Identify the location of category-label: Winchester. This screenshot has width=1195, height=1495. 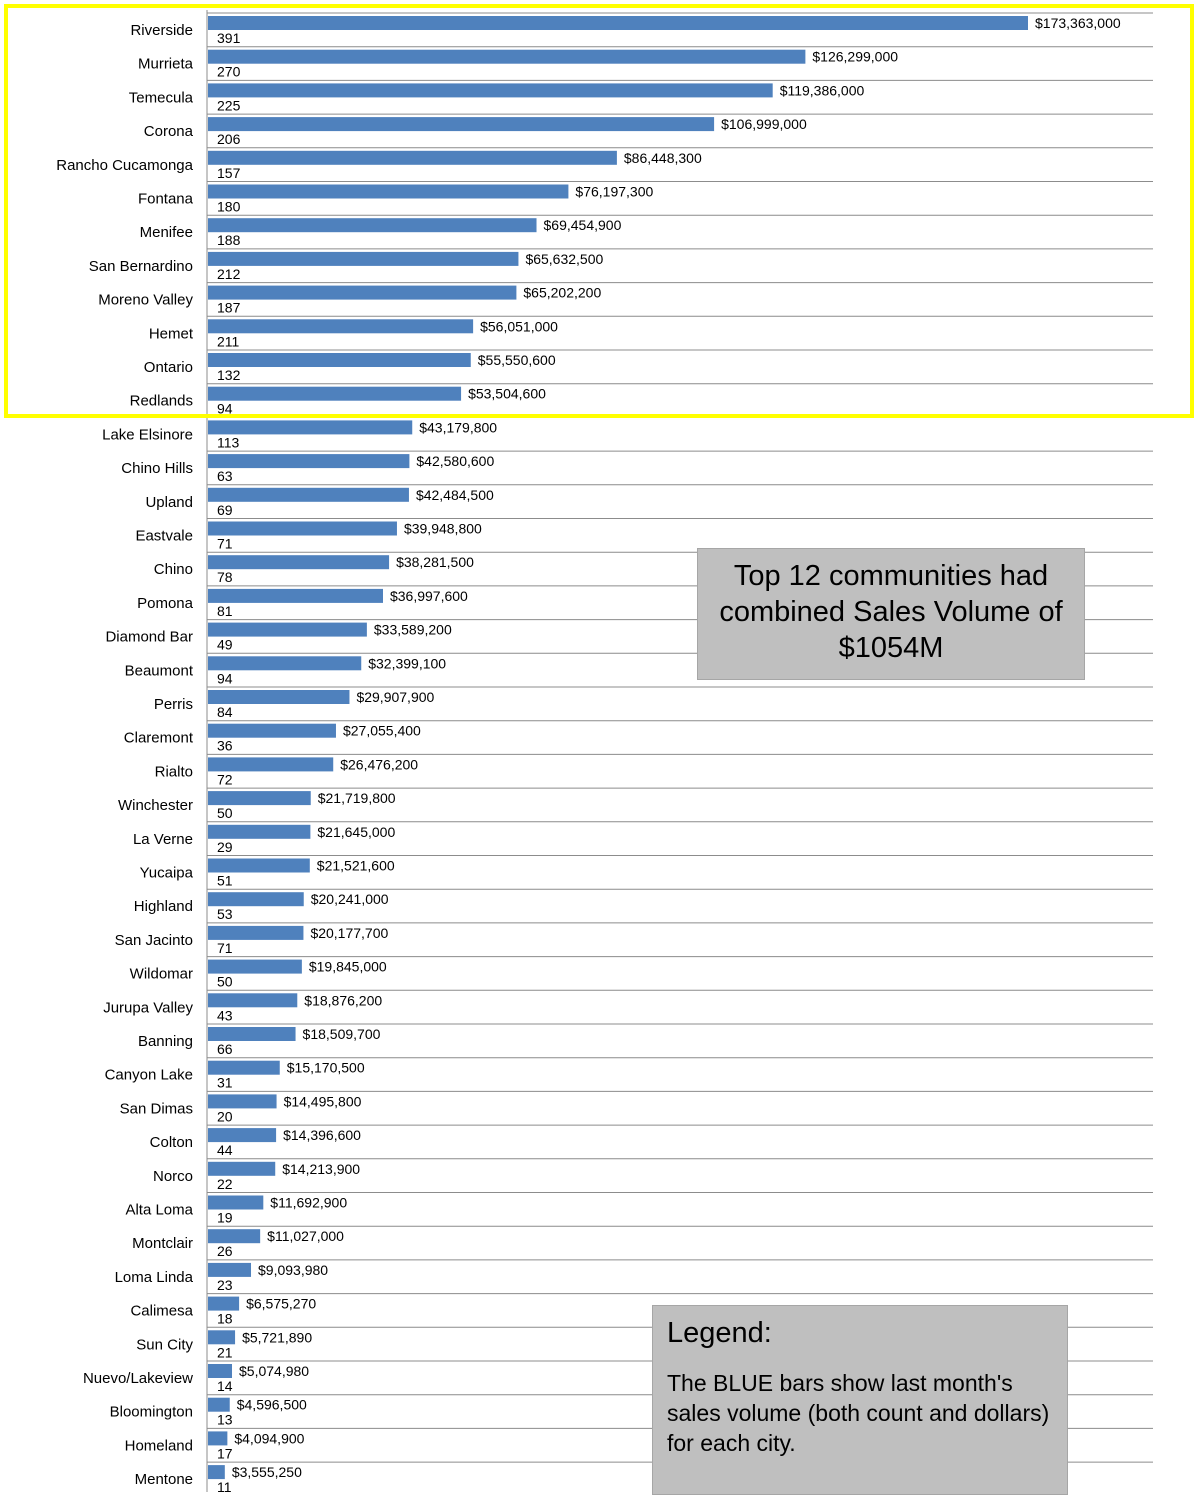
(155, 805).